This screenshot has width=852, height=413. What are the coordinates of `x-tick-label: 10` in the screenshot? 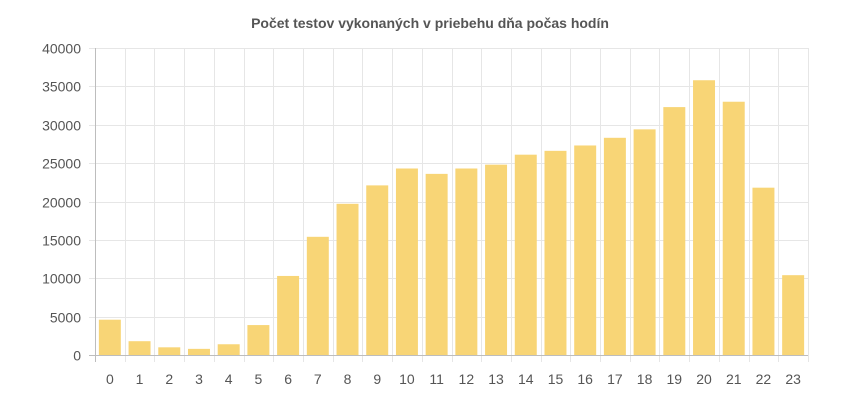 It's located at (407, 379).